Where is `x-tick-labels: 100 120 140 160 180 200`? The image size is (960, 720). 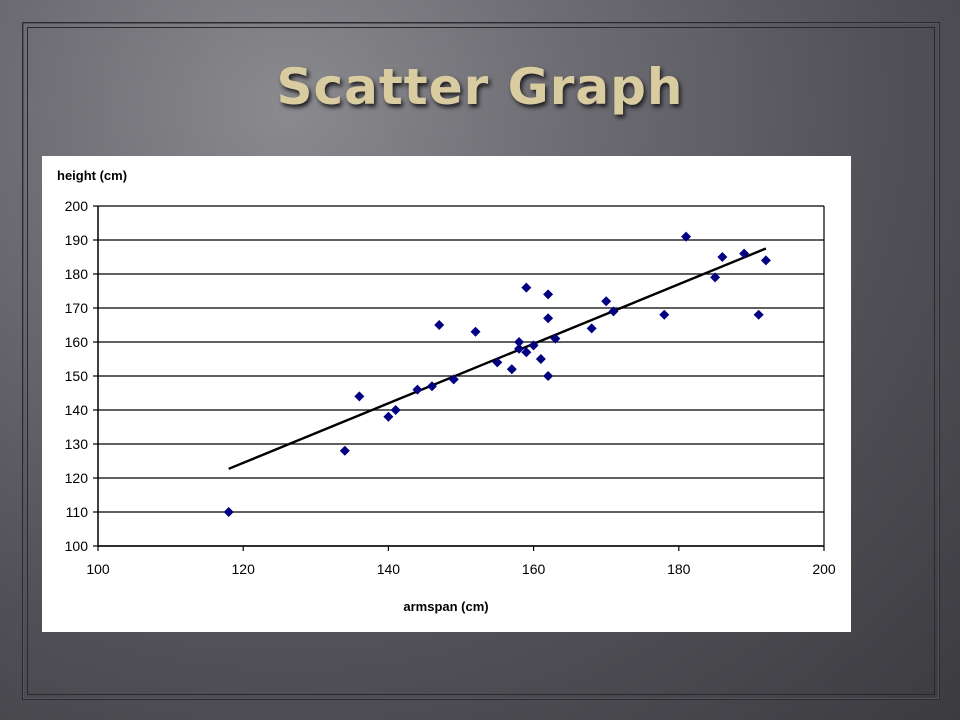
x-tick-labels: 100 120 140 160 180 200 is located at coordinates (461, 569).